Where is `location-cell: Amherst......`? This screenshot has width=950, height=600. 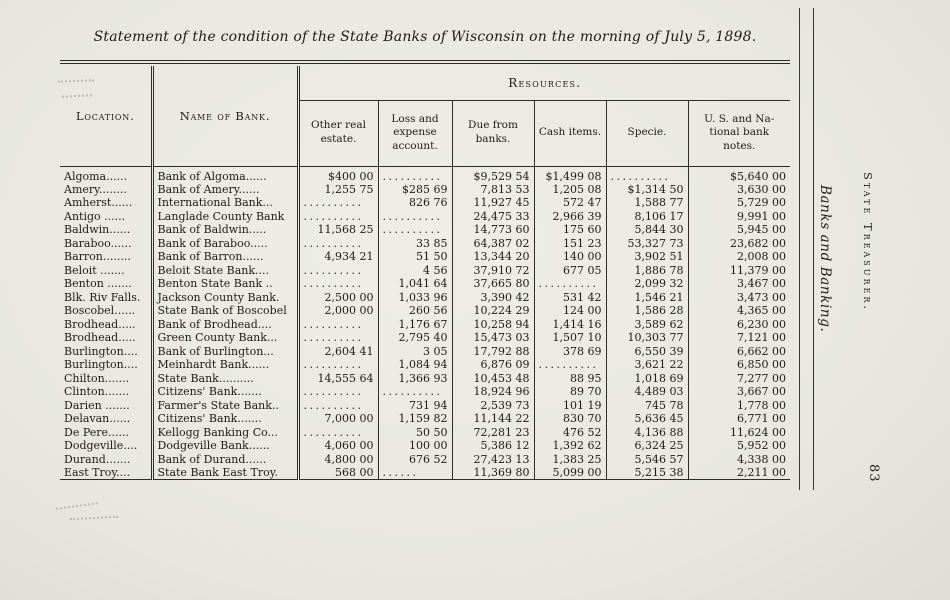
location-cell: Amherst...... is located at coordinates (98, 203).